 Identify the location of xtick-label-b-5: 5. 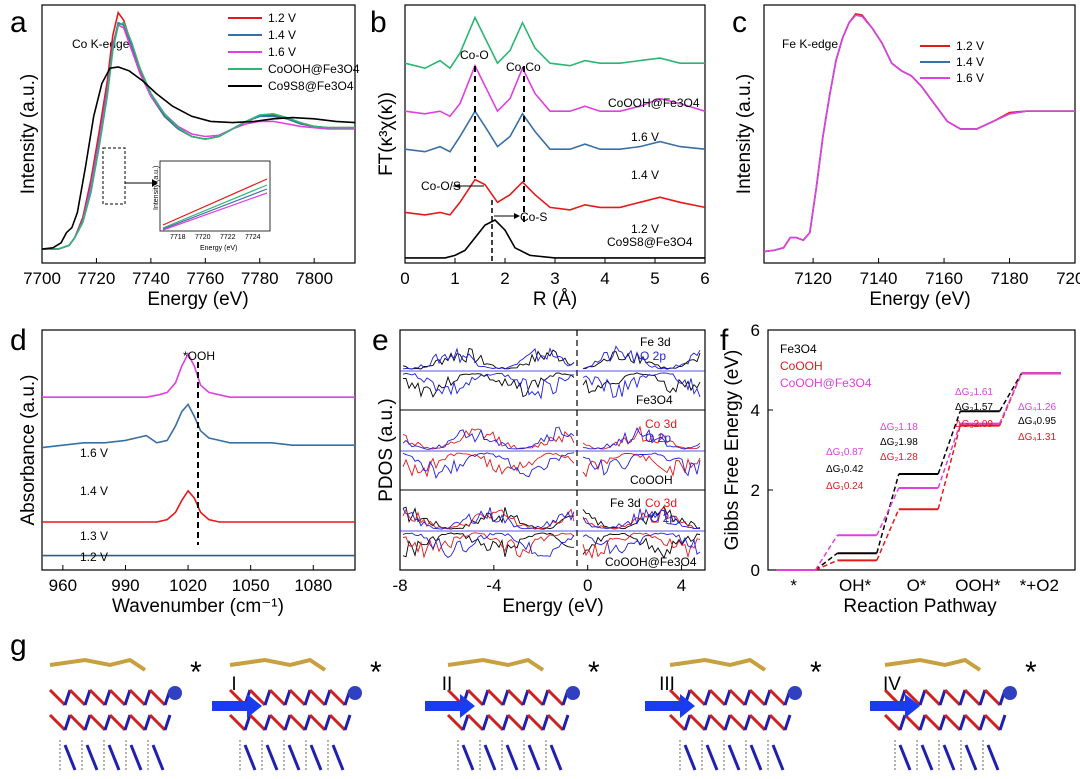
(654, 278).